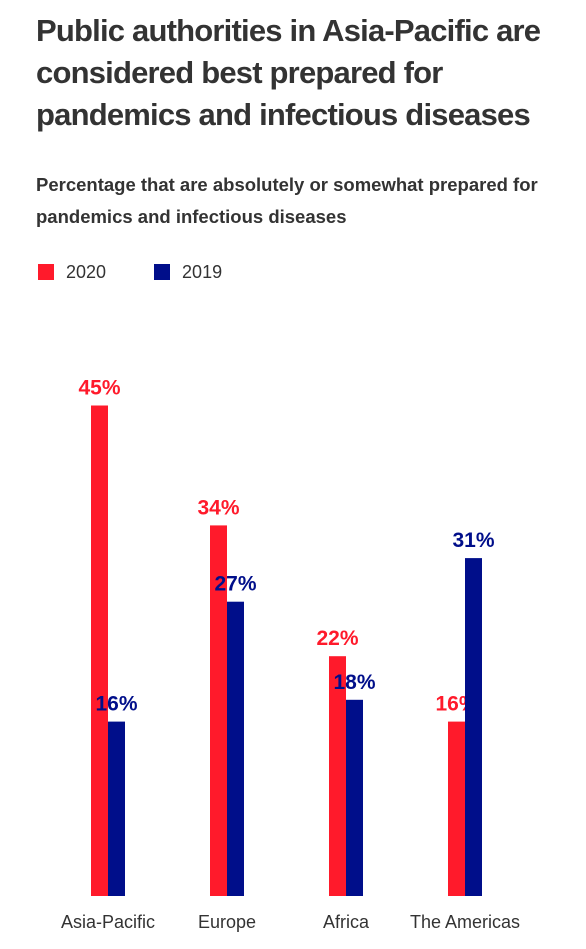 The height and width of the screenshot is (949, 586). Describe the element at coordinates (162, 272) in the screenshot. I see `legend-swatch-2019` at that location.